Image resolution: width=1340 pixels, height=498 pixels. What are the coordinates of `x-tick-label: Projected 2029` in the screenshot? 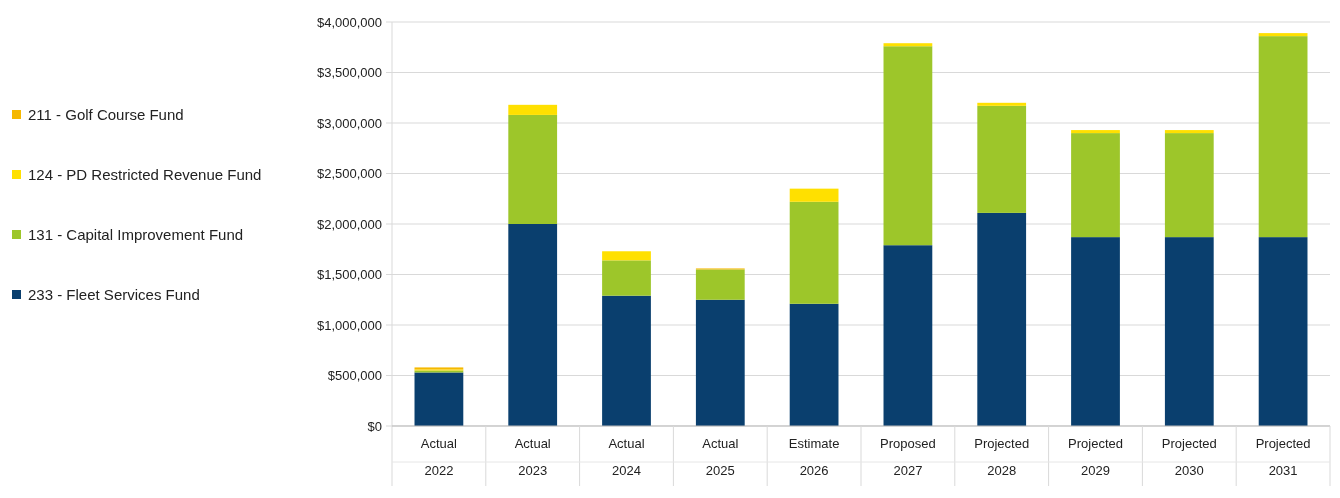 It's located at (1095, 457).